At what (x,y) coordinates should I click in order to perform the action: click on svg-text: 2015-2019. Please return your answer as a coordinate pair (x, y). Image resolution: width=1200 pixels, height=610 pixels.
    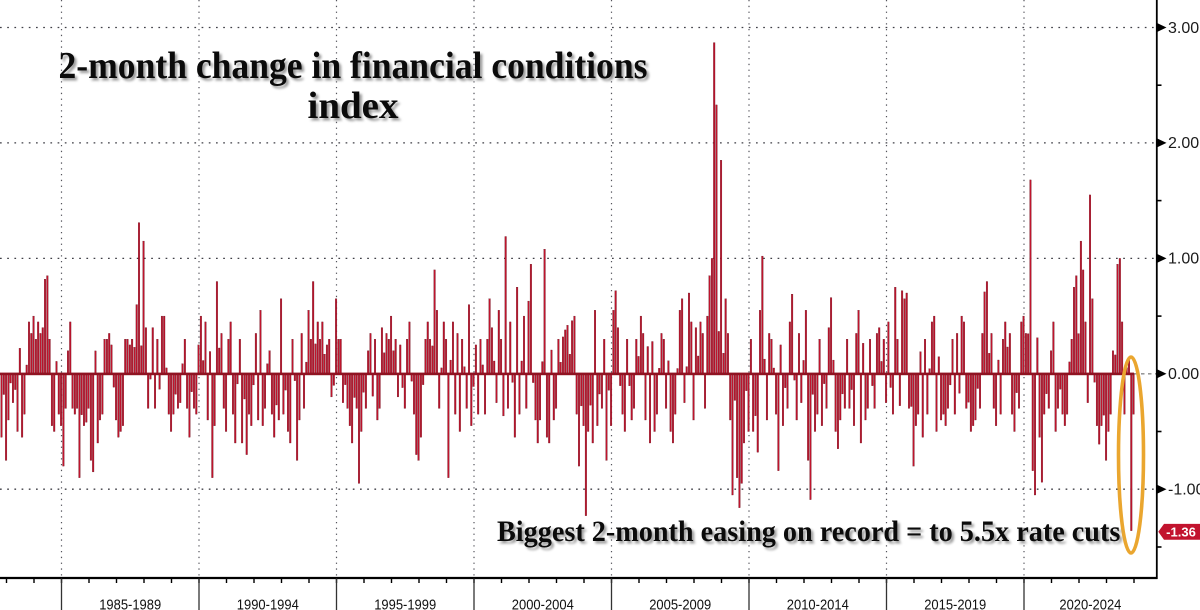
    Looking at the image, I should click on (955, 603).